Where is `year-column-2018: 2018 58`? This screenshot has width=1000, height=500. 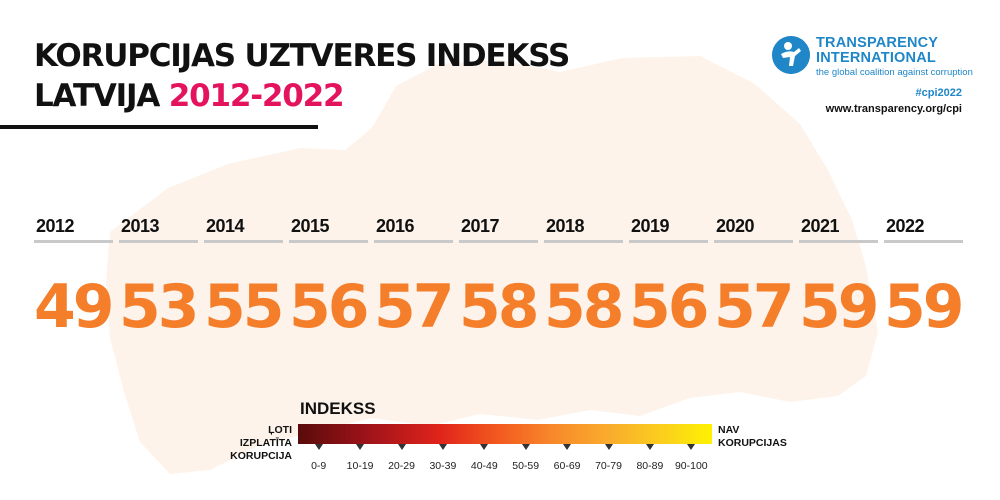 year-column-2018: 2018 58 is located at coordinates (586, 279).